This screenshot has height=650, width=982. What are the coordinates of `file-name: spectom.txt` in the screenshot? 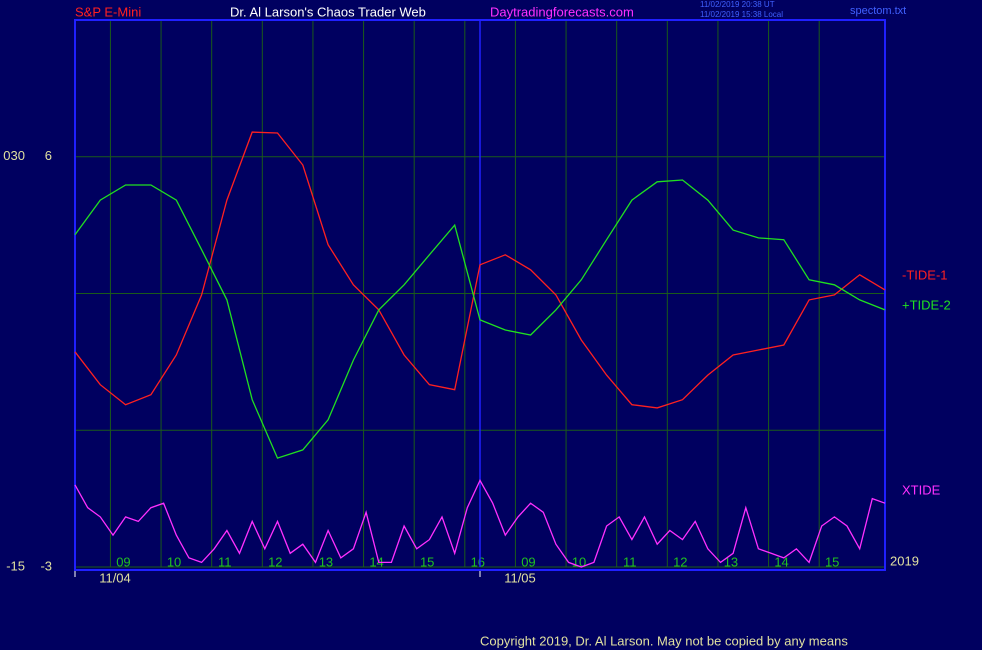 It's located at (878, 11).